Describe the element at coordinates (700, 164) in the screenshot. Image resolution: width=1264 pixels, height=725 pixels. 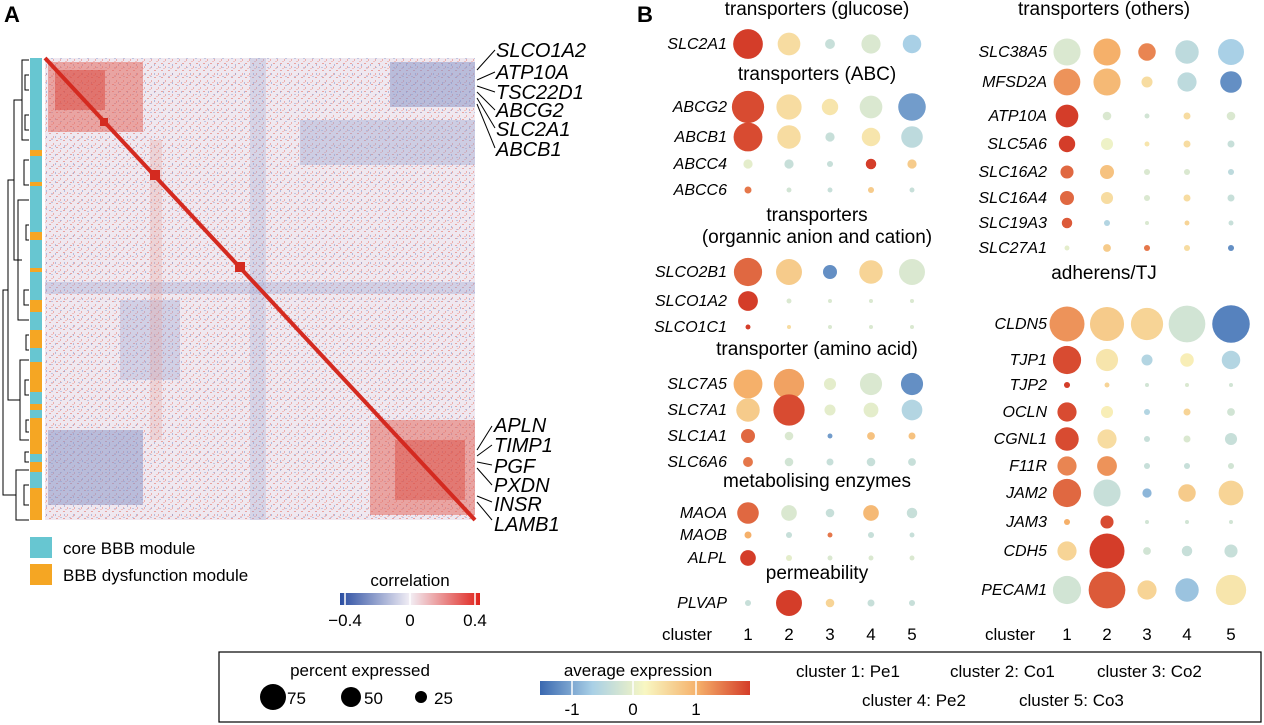
I see `gene-label-abcc4: ABCC4` at that location.